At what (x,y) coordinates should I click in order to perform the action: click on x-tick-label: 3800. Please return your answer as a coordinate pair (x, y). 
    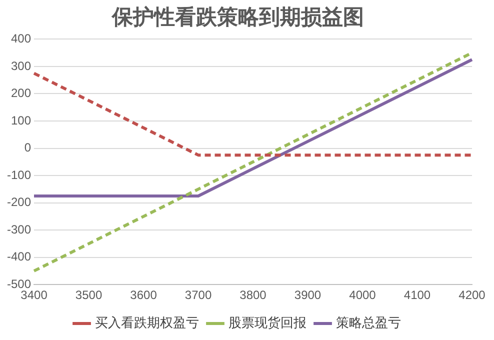
    Looking at the image, I should click on (253, 295).